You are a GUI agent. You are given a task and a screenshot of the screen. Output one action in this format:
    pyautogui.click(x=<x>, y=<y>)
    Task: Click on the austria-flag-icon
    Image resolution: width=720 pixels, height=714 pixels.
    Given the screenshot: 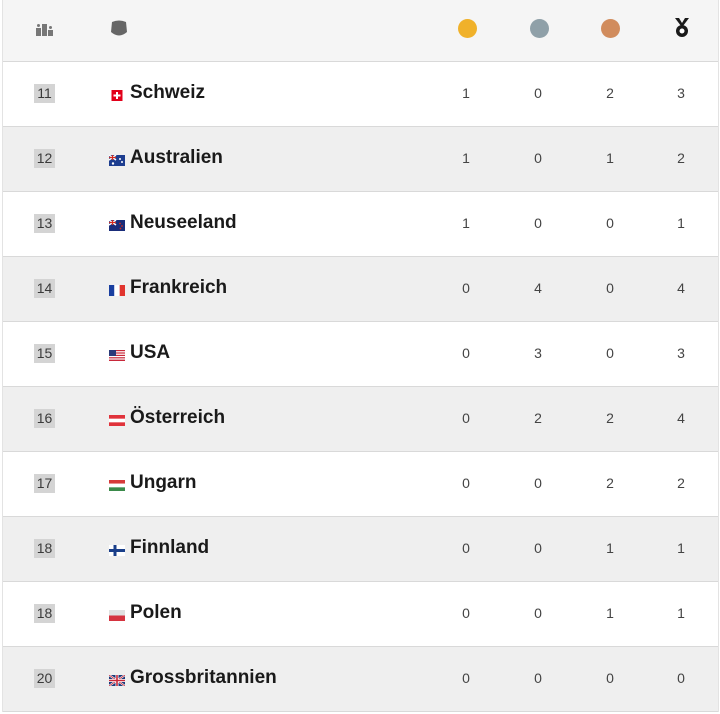 What is the action you would take?
    pyautogui.click(x=117, y=419)
    